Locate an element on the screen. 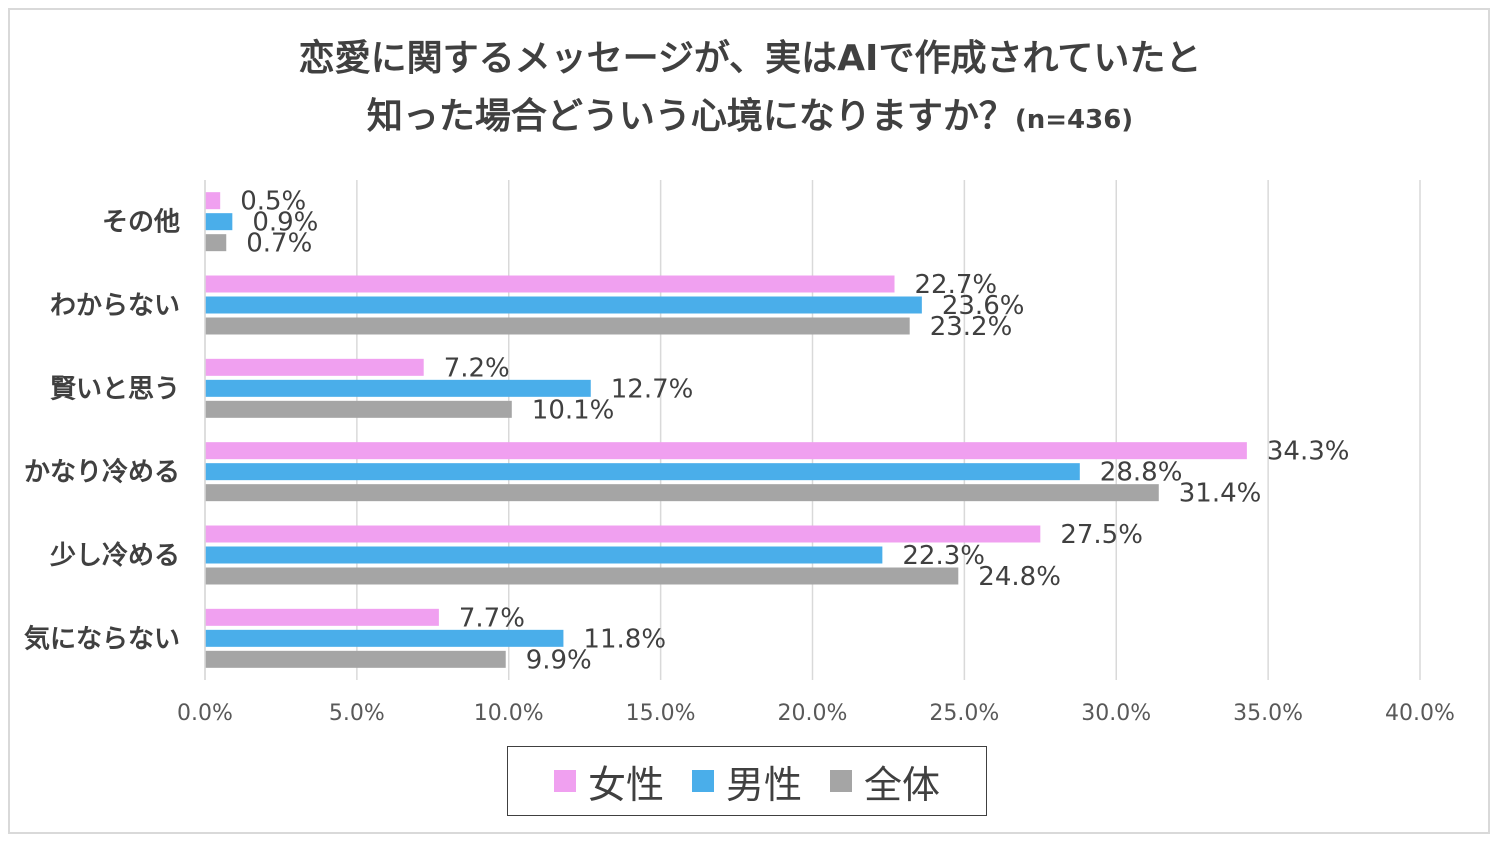 Image resolution: width=1500 pixels, height=846 pixels. data-label: 34.3% is located at coordinates (1308, 452).